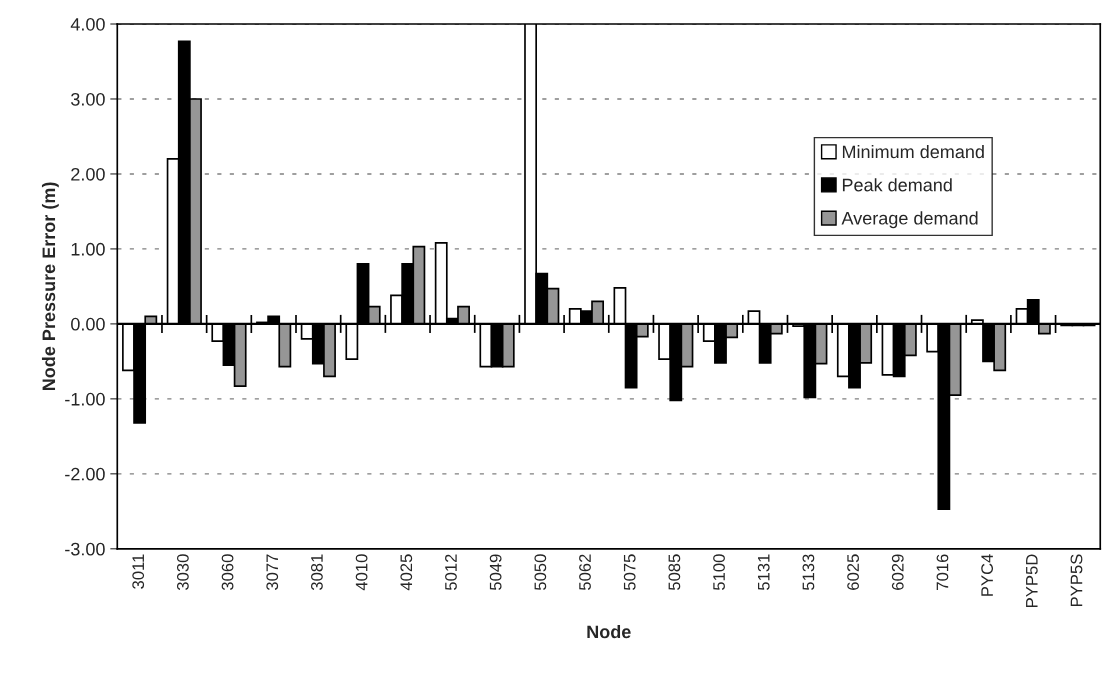 This screenshot has height=686, width=1117. Describe the element at coordinates (317, 572) in the screenshot. I see `x-tick-label: 3081` at that location.